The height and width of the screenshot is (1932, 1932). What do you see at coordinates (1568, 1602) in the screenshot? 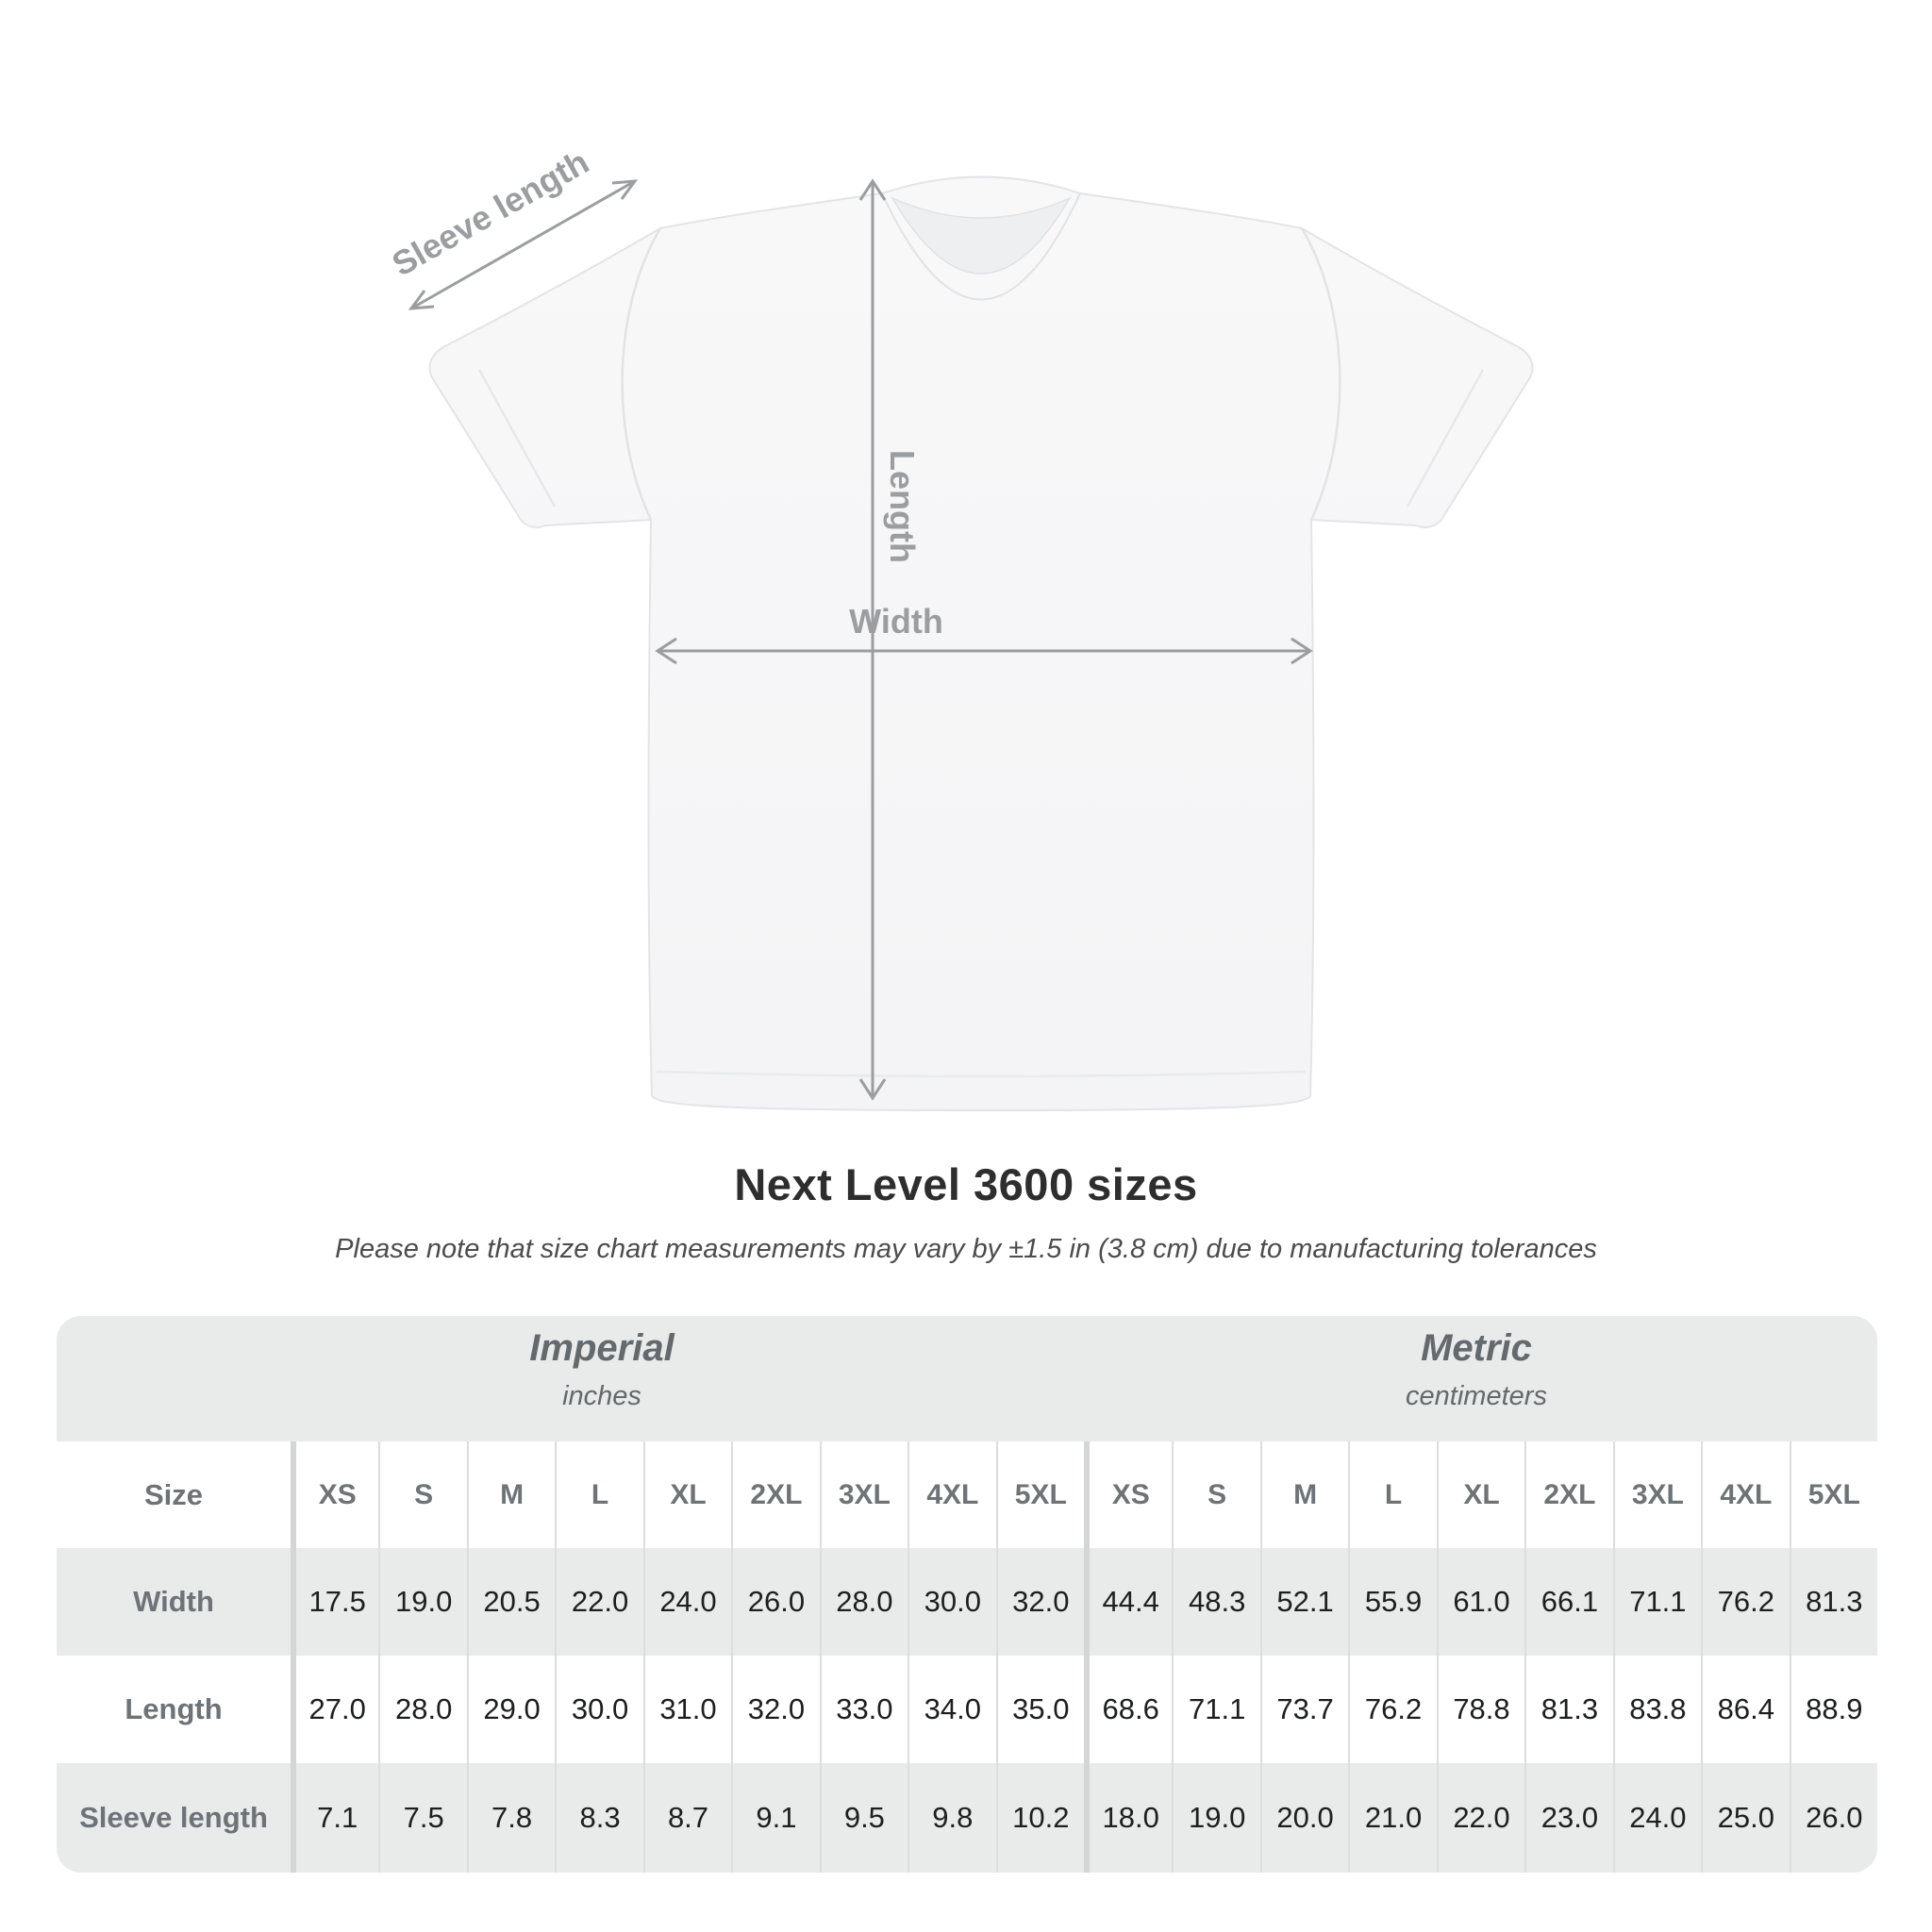
I see `table-cell: 66.1` at bounding box center [1568, 1602].